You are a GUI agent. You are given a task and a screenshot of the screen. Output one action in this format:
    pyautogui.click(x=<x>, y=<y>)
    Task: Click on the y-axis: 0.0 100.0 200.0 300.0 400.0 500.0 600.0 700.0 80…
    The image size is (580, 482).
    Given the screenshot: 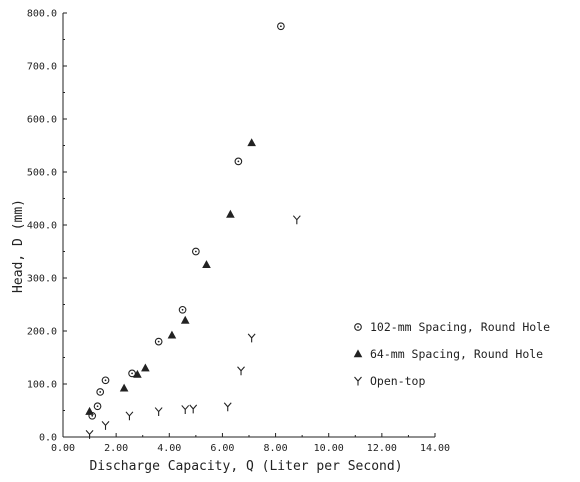 What is the action you would take?
    pyautogui.click(x=47, y=226)
    